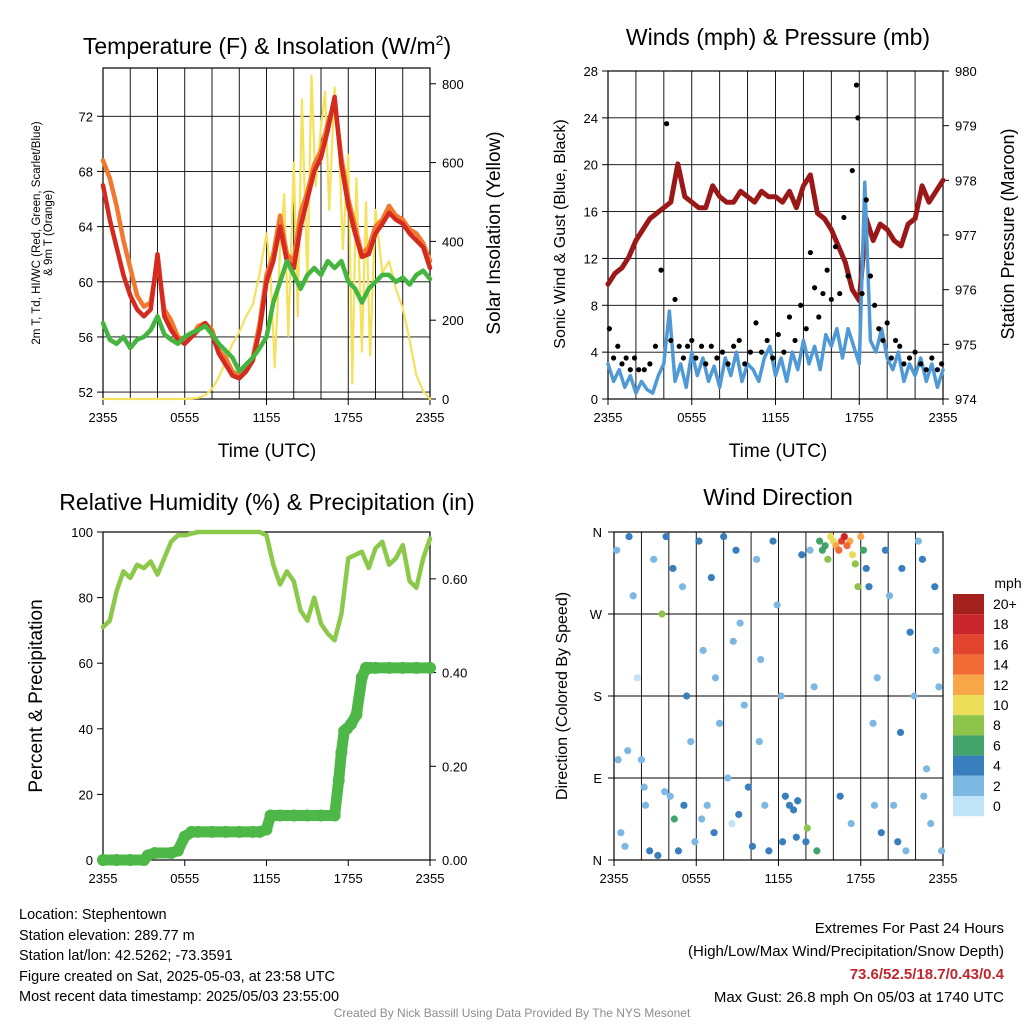 The height and width of the screenshot is (1024, 1024). I want to click on winds-xtick-label: 2355, so click(943, 417).